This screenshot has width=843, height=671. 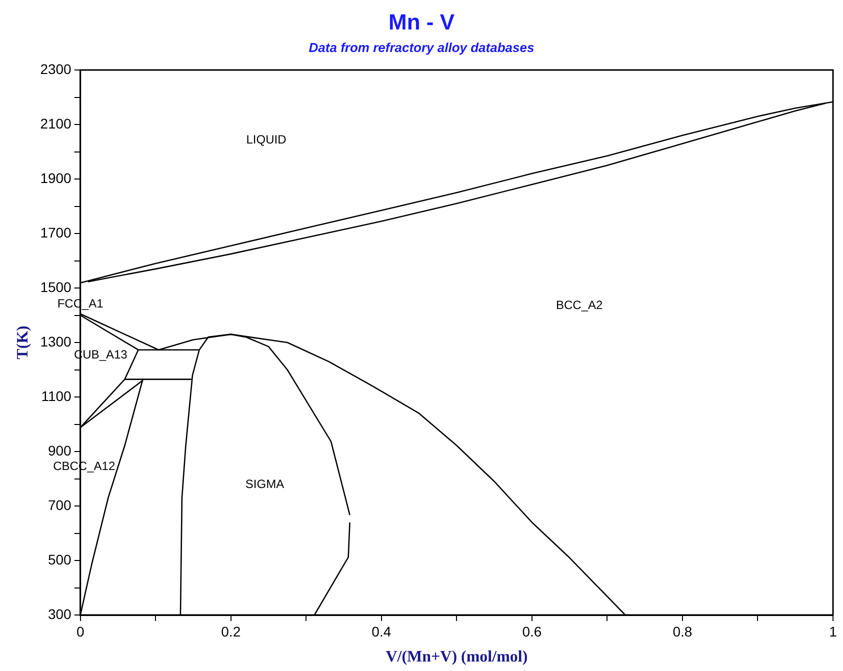 I want to click on y-tick-label: 900, so click(x=60, y=450).